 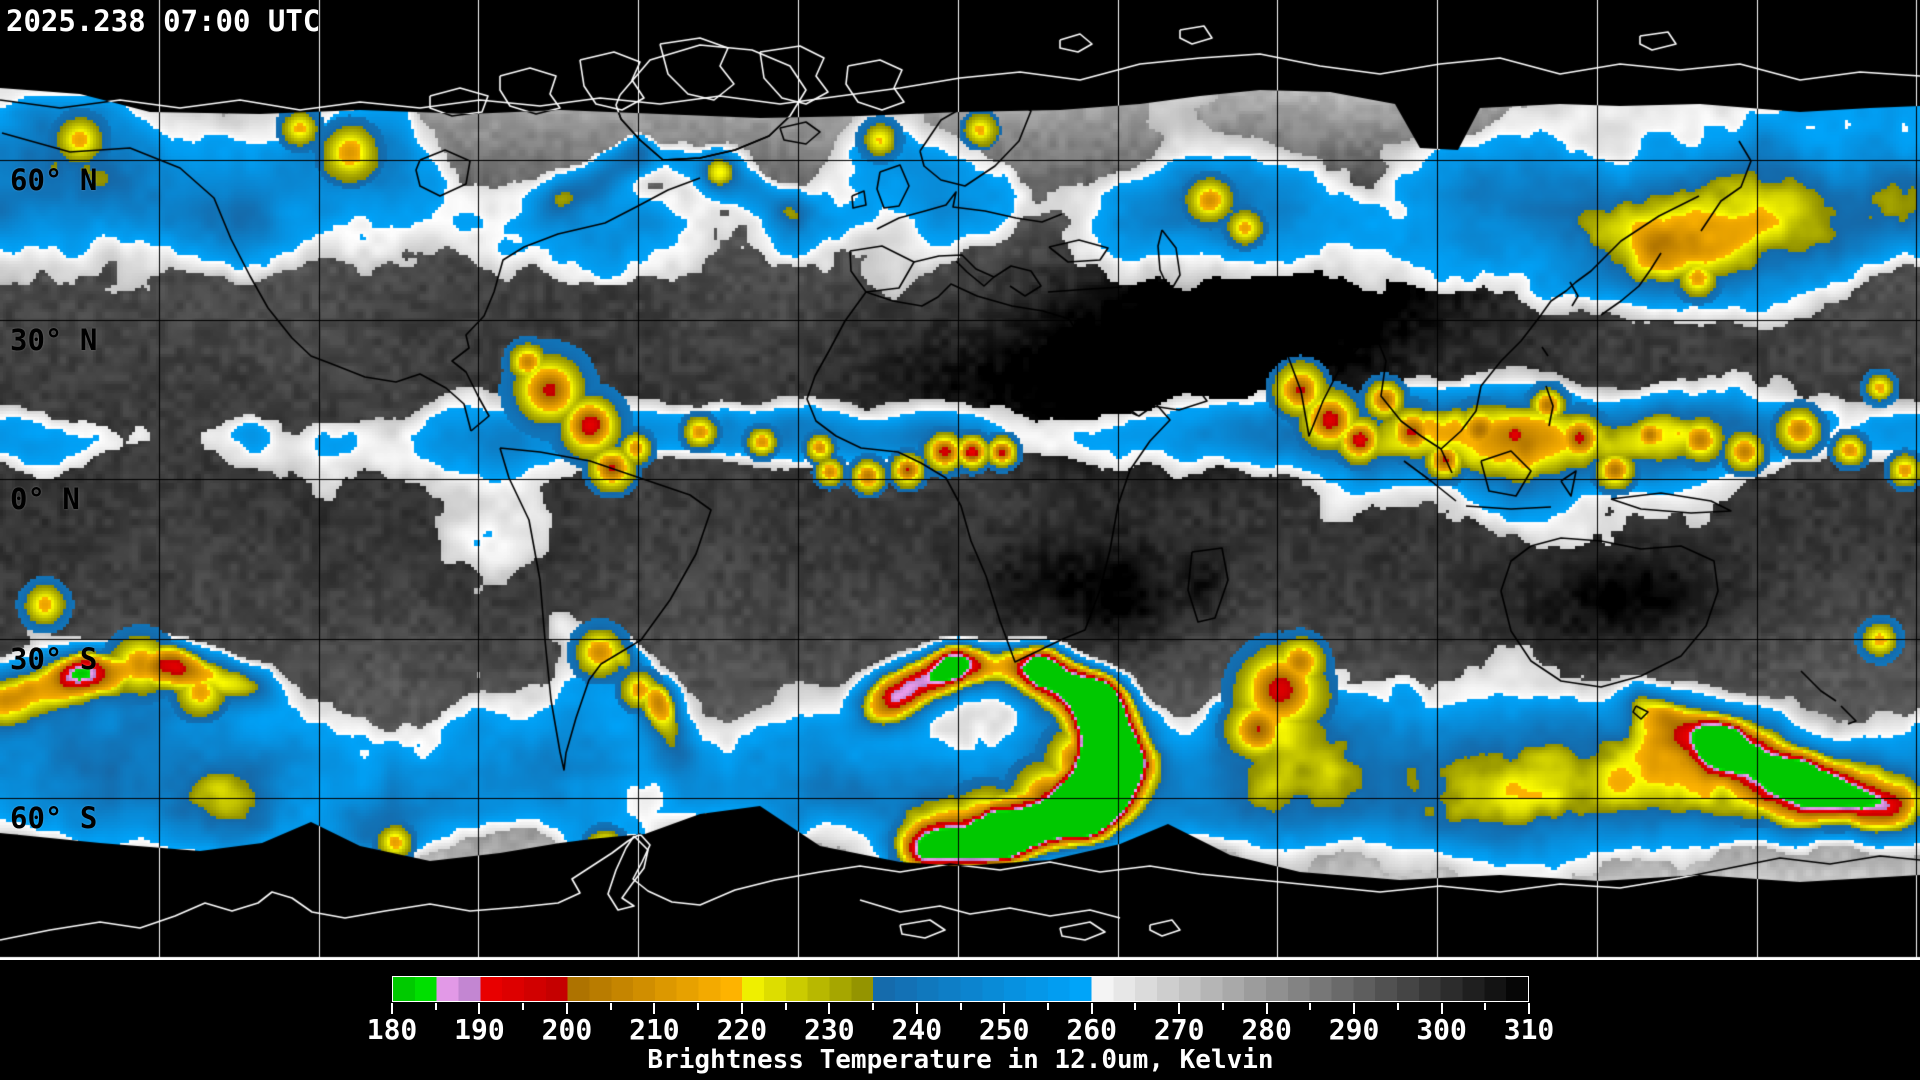 What do you see at coordinates (54, 659) in the screenshot?
I see `latitude-label: 30° S` at bounding box center [54, 659].